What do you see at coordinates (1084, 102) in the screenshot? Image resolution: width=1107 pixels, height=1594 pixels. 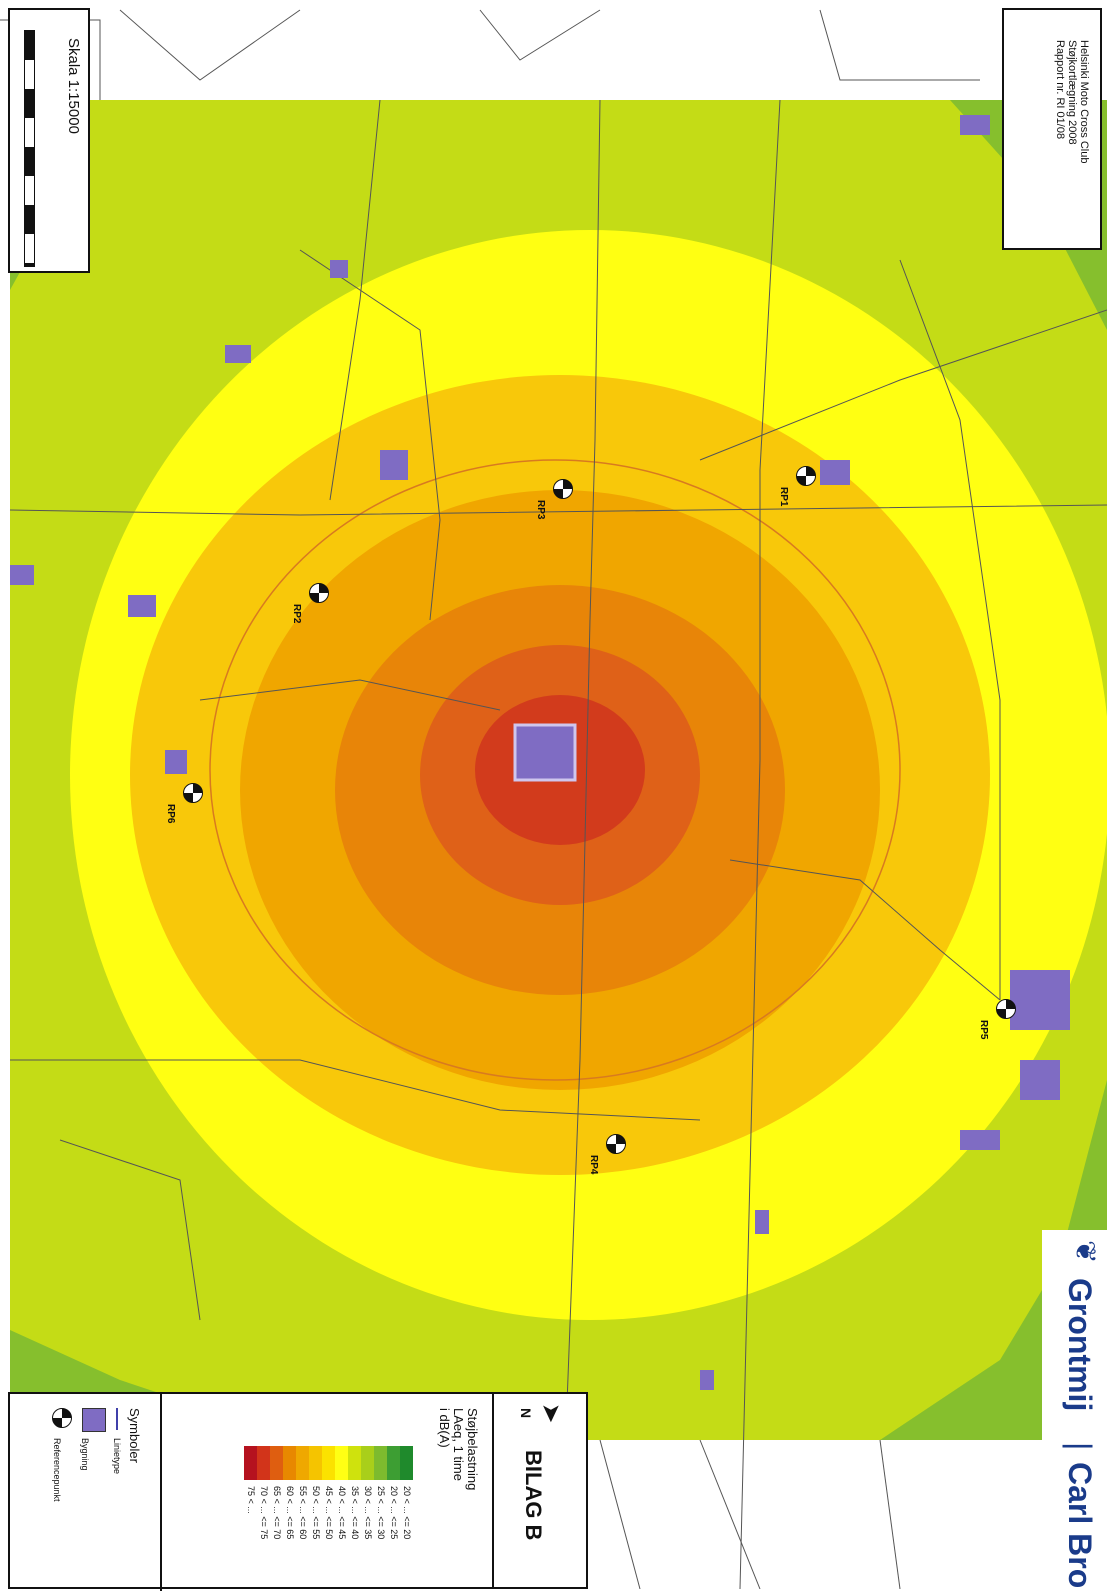 I see `title-line-1: Helsinki Moto Cross Club` at bounding box center [1084, 102].